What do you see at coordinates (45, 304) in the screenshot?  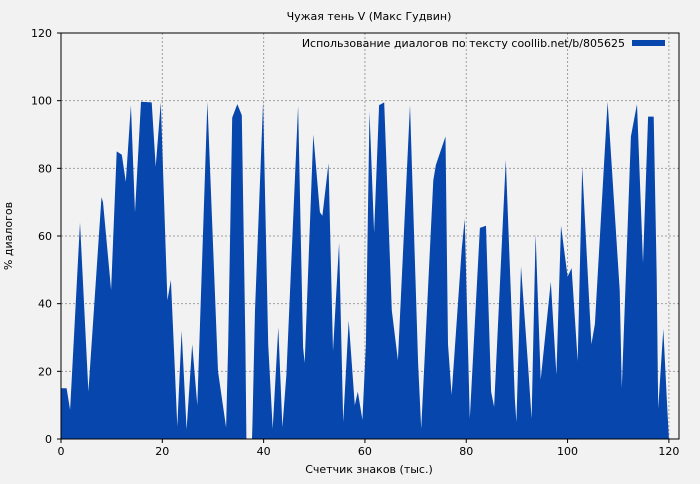 I see `y-tick-label: 40` at bounding box center [45, 304].